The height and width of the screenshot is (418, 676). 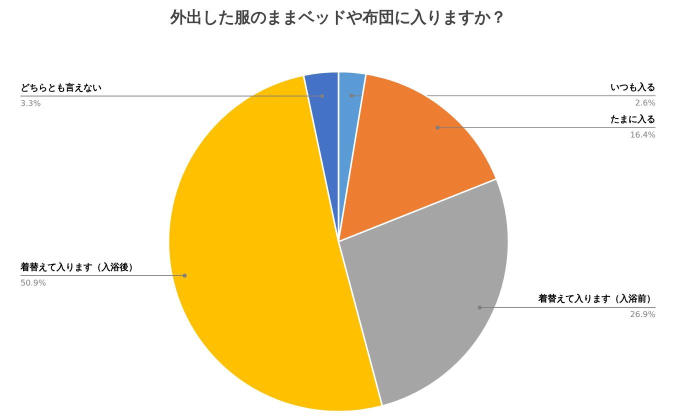 I want to click on chart-title: 外出した服のままベッドや布団に入りますか？, so click(x=338, y=17).